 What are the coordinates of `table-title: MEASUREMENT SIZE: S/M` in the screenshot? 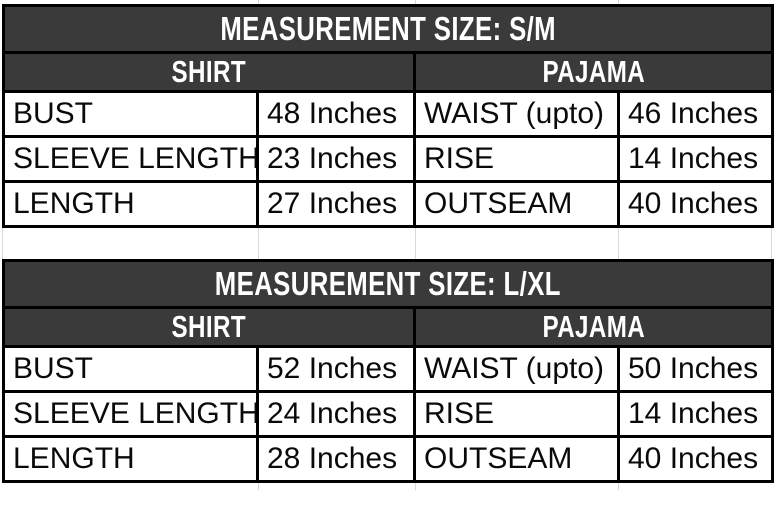 It's located at (387, 29).